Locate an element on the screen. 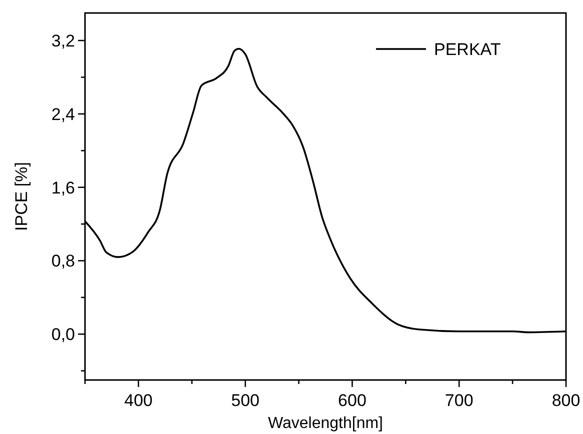 This screenshot has height=434, width=583. x-tick-label: 700 is located at coordinates (459, 400).